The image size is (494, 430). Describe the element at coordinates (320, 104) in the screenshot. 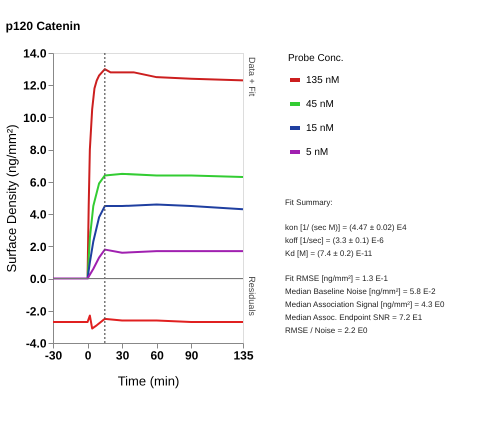

I see `legend-label: 45 nM` at that location.